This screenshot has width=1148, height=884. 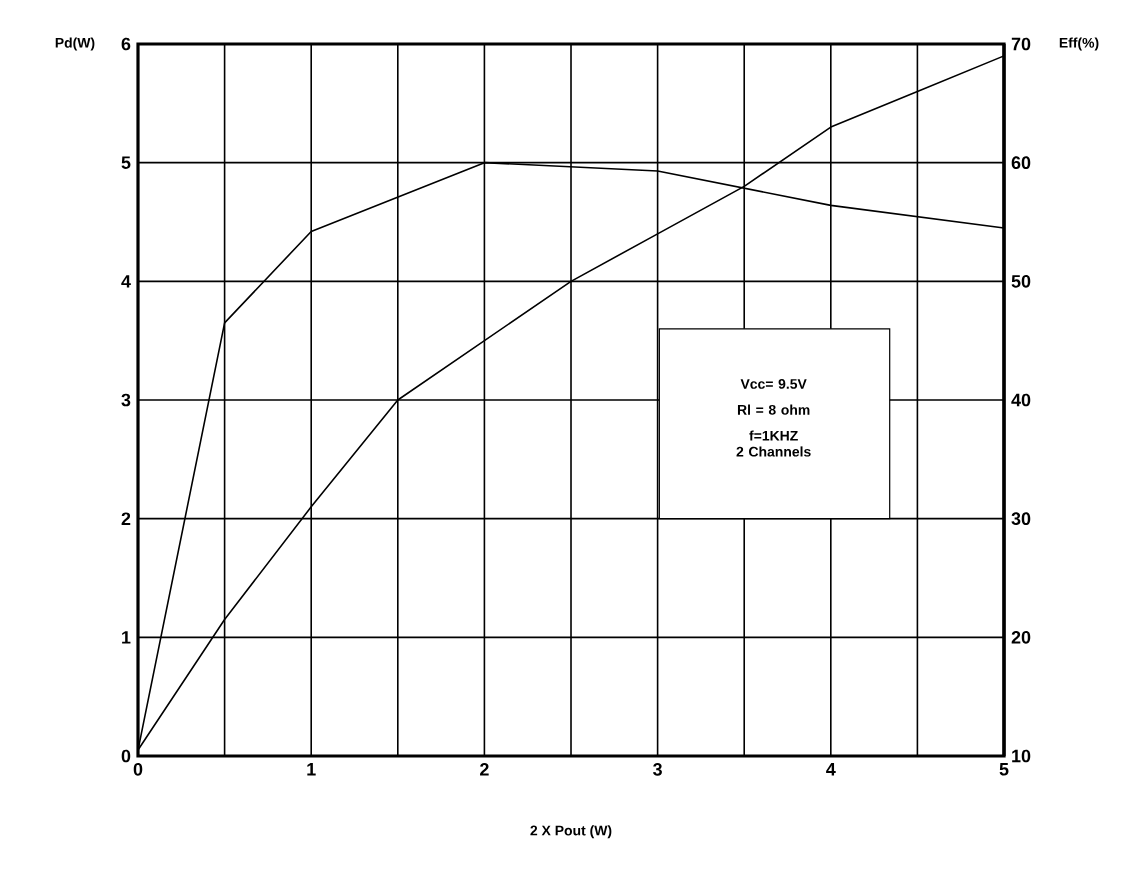 I want to click on x-tick-label: 1, so click(x=311, y=769).